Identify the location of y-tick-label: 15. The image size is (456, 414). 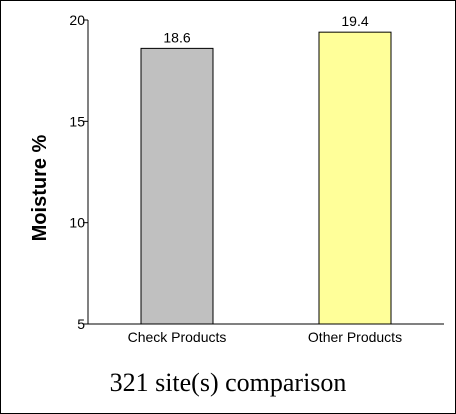
(77, 121).